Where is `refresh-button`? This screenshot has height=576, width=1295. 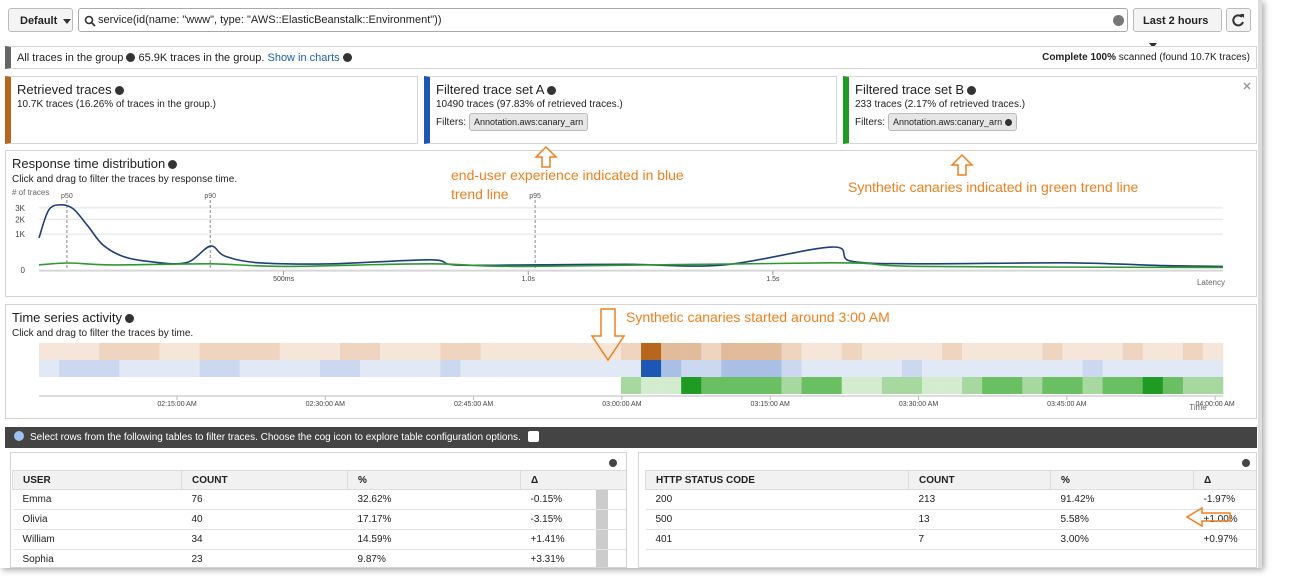 refresh-button is located at coordinates (1238, 20).